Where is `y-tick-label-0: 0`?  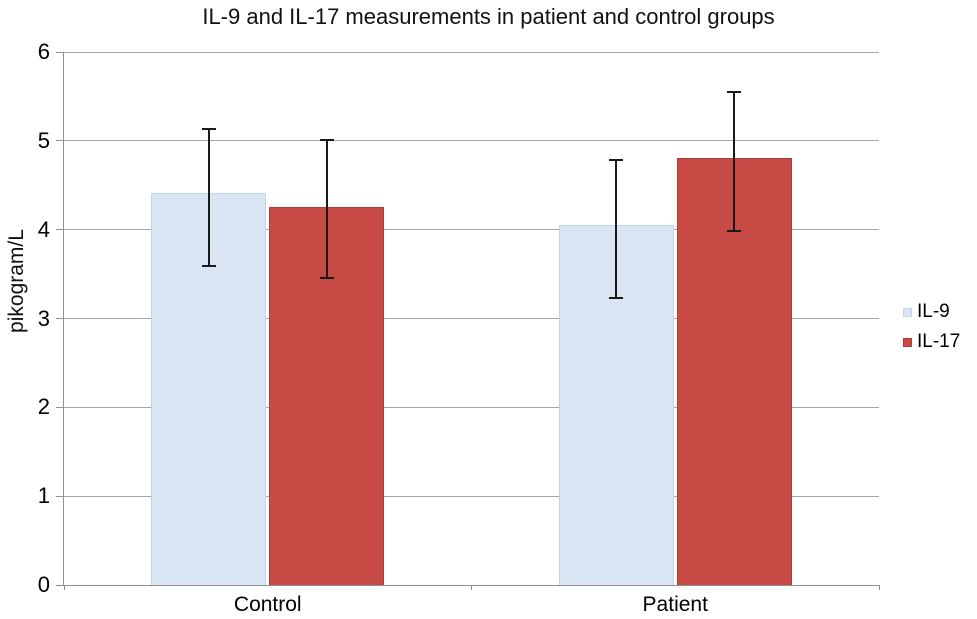
y-tick-label-0: 0 is located at coordinates (43, 584).